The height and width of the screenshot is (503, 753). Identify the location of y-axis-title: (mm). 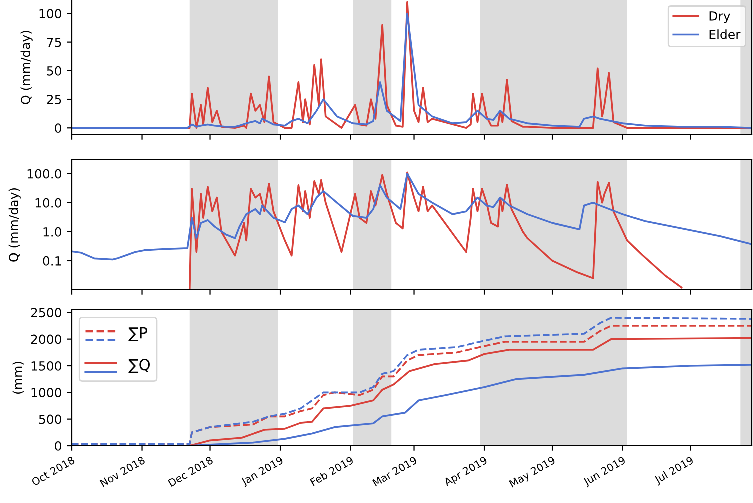
(18, 378).